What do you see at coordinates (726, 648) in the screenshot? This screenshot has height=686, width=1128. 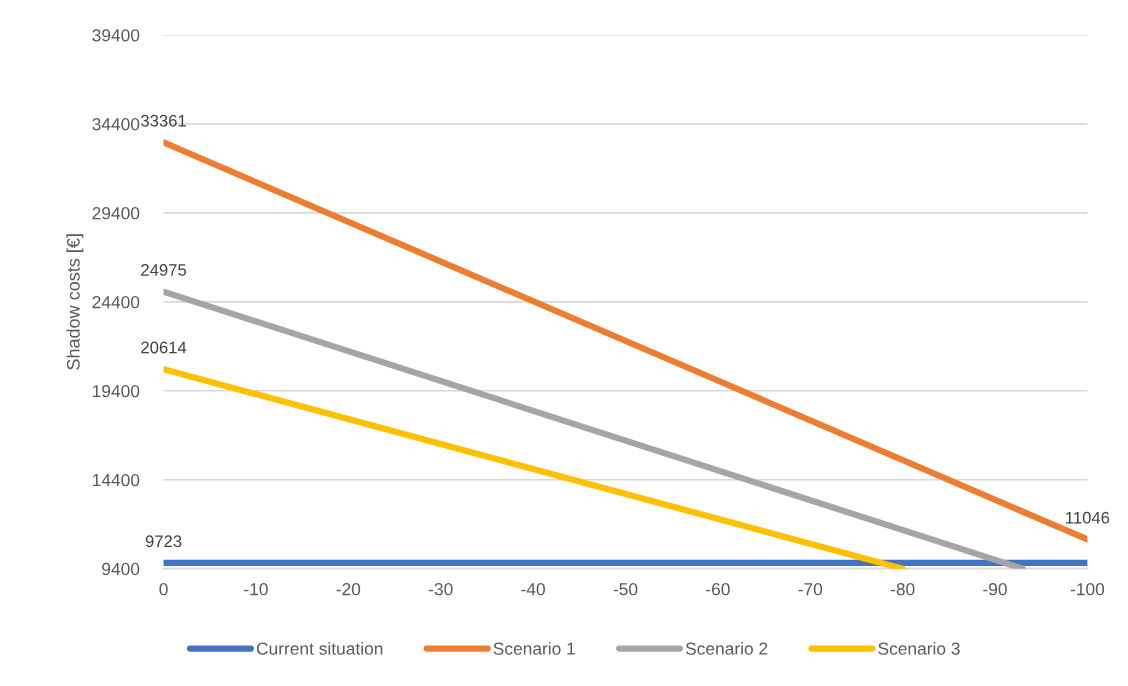 I see `legend-label: Scenario 2` at bounding box center [726, 648].